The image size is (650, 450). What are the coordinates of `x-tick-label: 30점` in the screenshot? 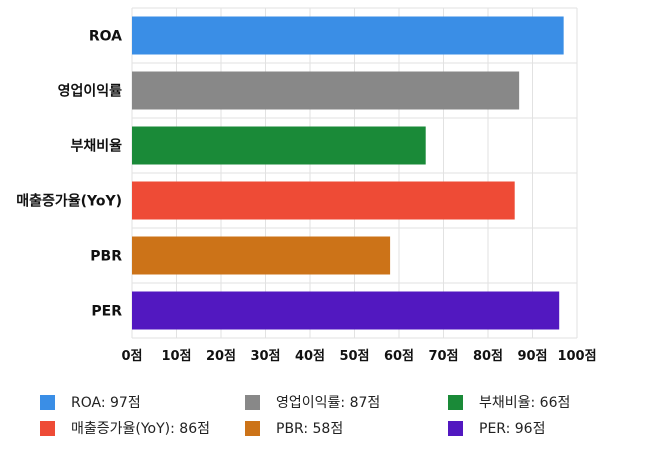 It's located at (265, 356).